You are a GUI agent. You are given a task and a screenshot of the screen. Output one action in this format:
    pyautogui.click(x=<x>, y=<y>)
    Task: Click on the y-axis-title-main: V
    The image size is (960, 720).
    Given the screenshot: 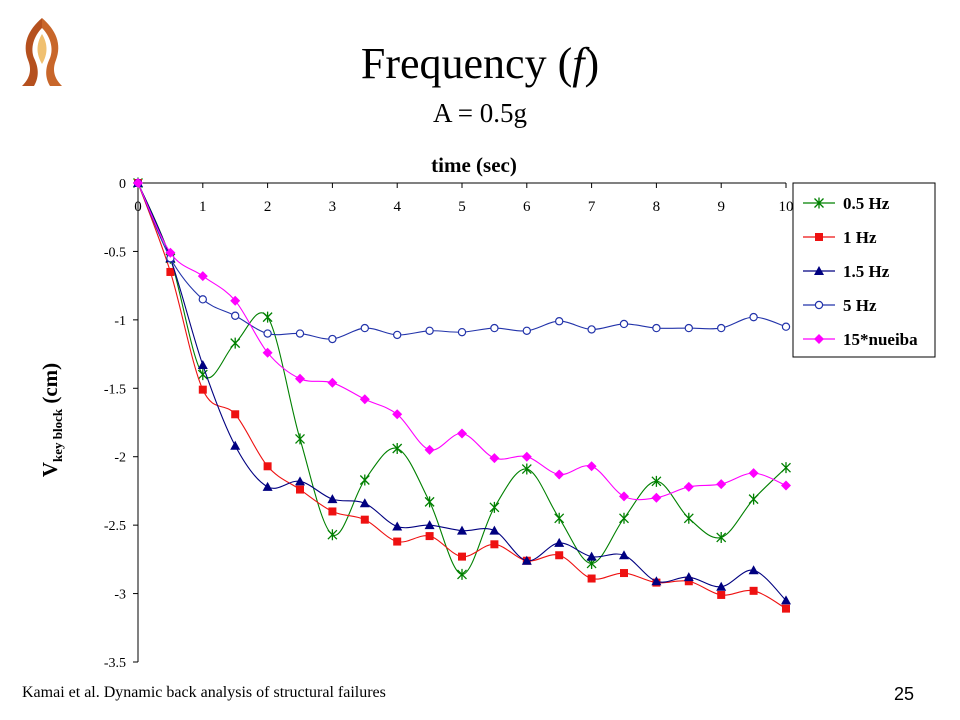 What is the action you would take?
    pyautogui.click(x=50, y=469)
    